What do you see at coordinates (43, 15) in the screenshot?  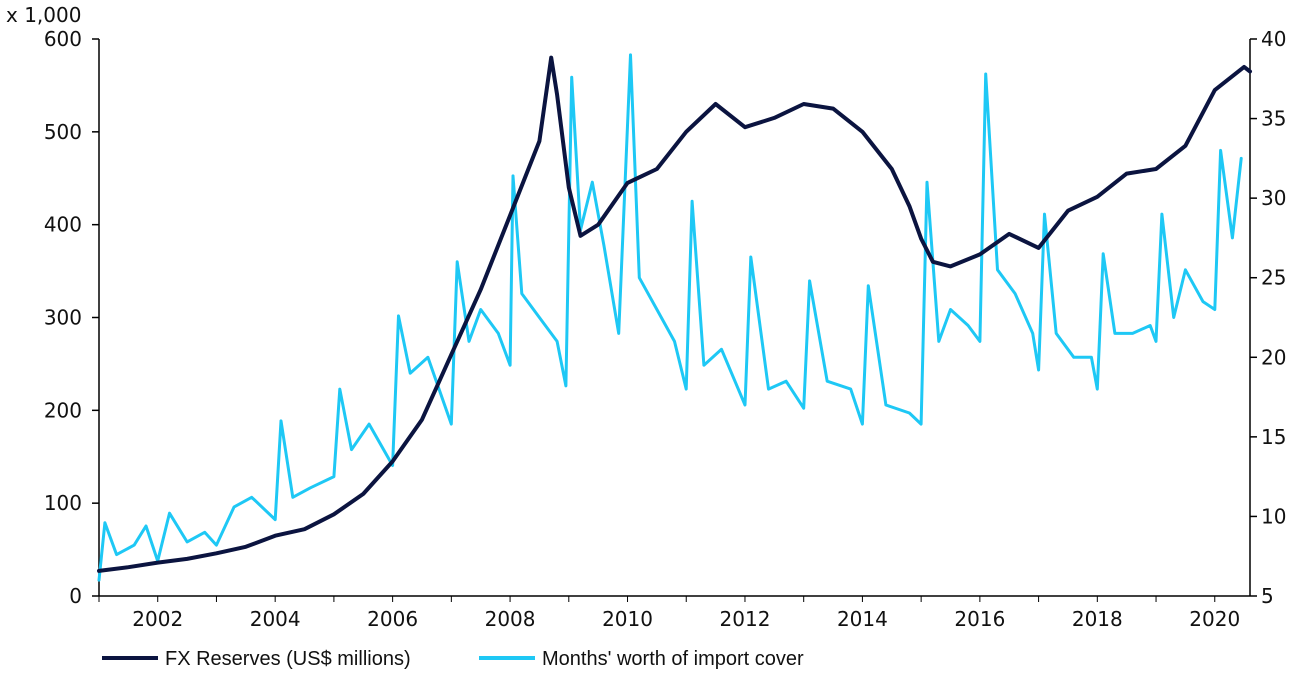 I see `y-left-multiplier-label: x 1,000` at bounding box center [43, 15].